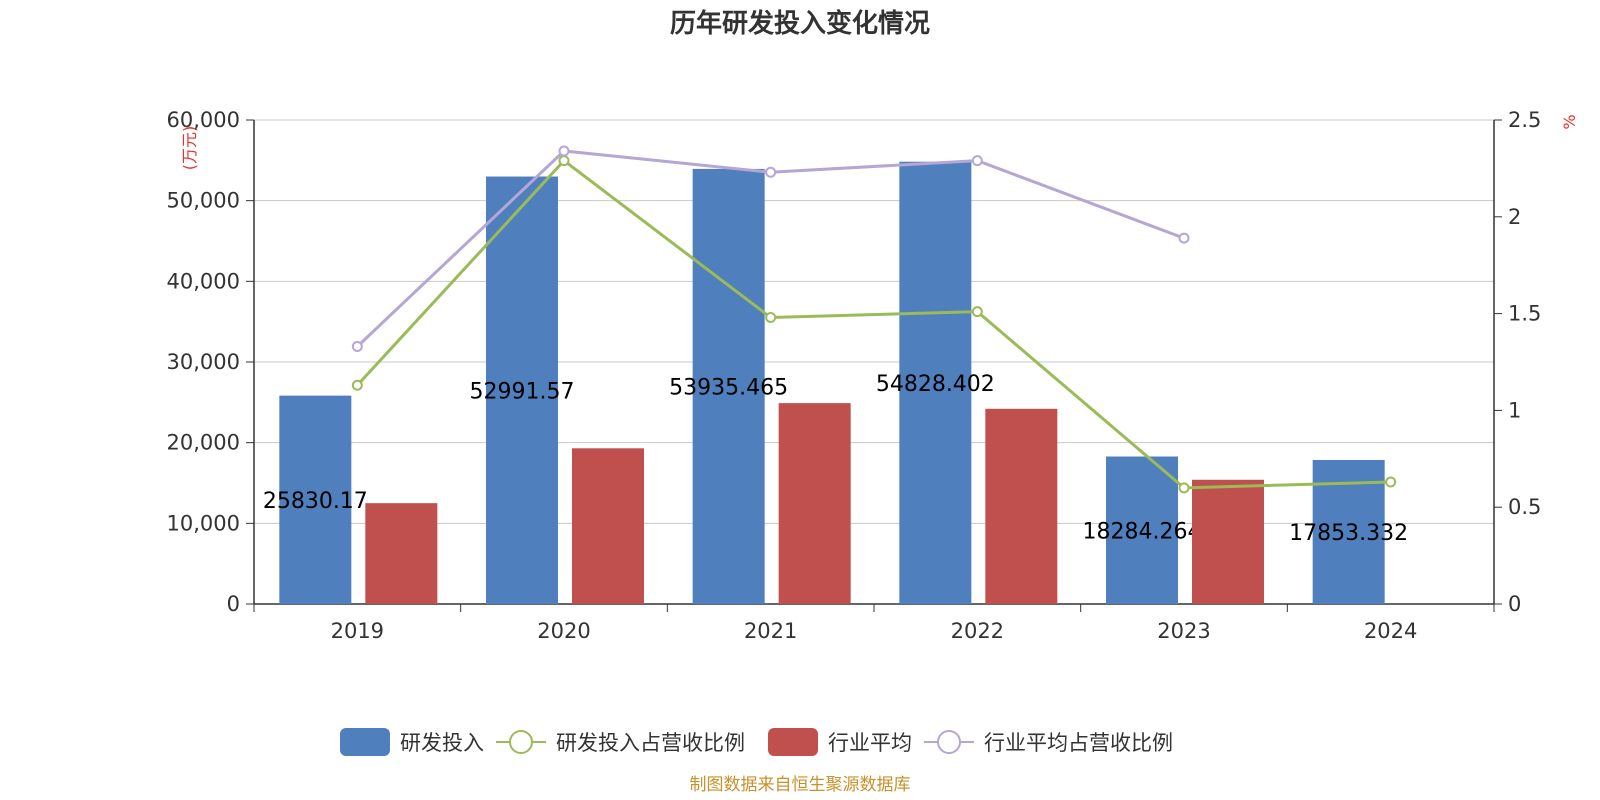  I want to click on x-tick-label: 2022, so click(977, 631).